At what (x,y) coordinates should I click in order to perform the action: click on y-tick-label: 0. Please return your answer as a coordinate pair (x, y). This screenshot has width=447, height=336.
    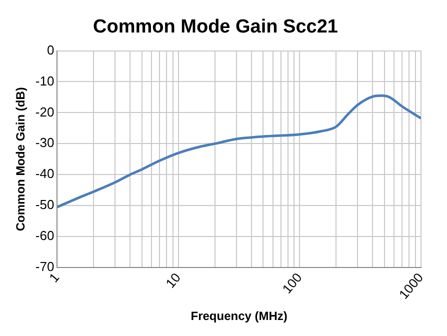
    Looking at the image, I should click on (50, 50).